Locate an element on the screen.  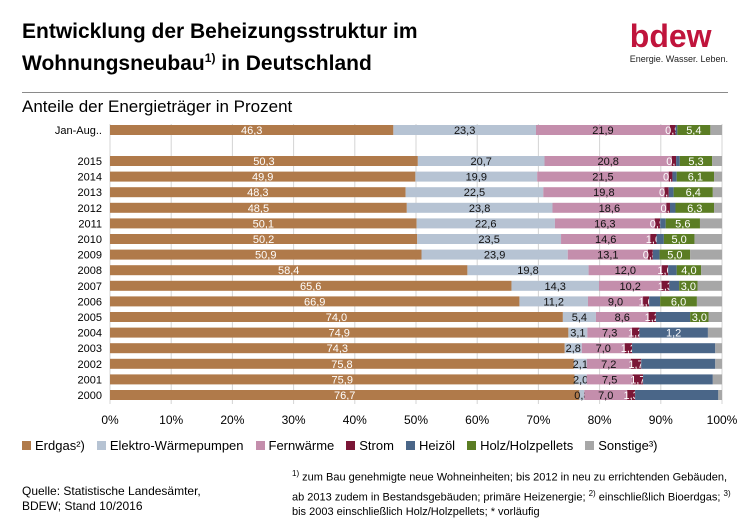
data-label: 7,2 is located at coordinates (608, 365).